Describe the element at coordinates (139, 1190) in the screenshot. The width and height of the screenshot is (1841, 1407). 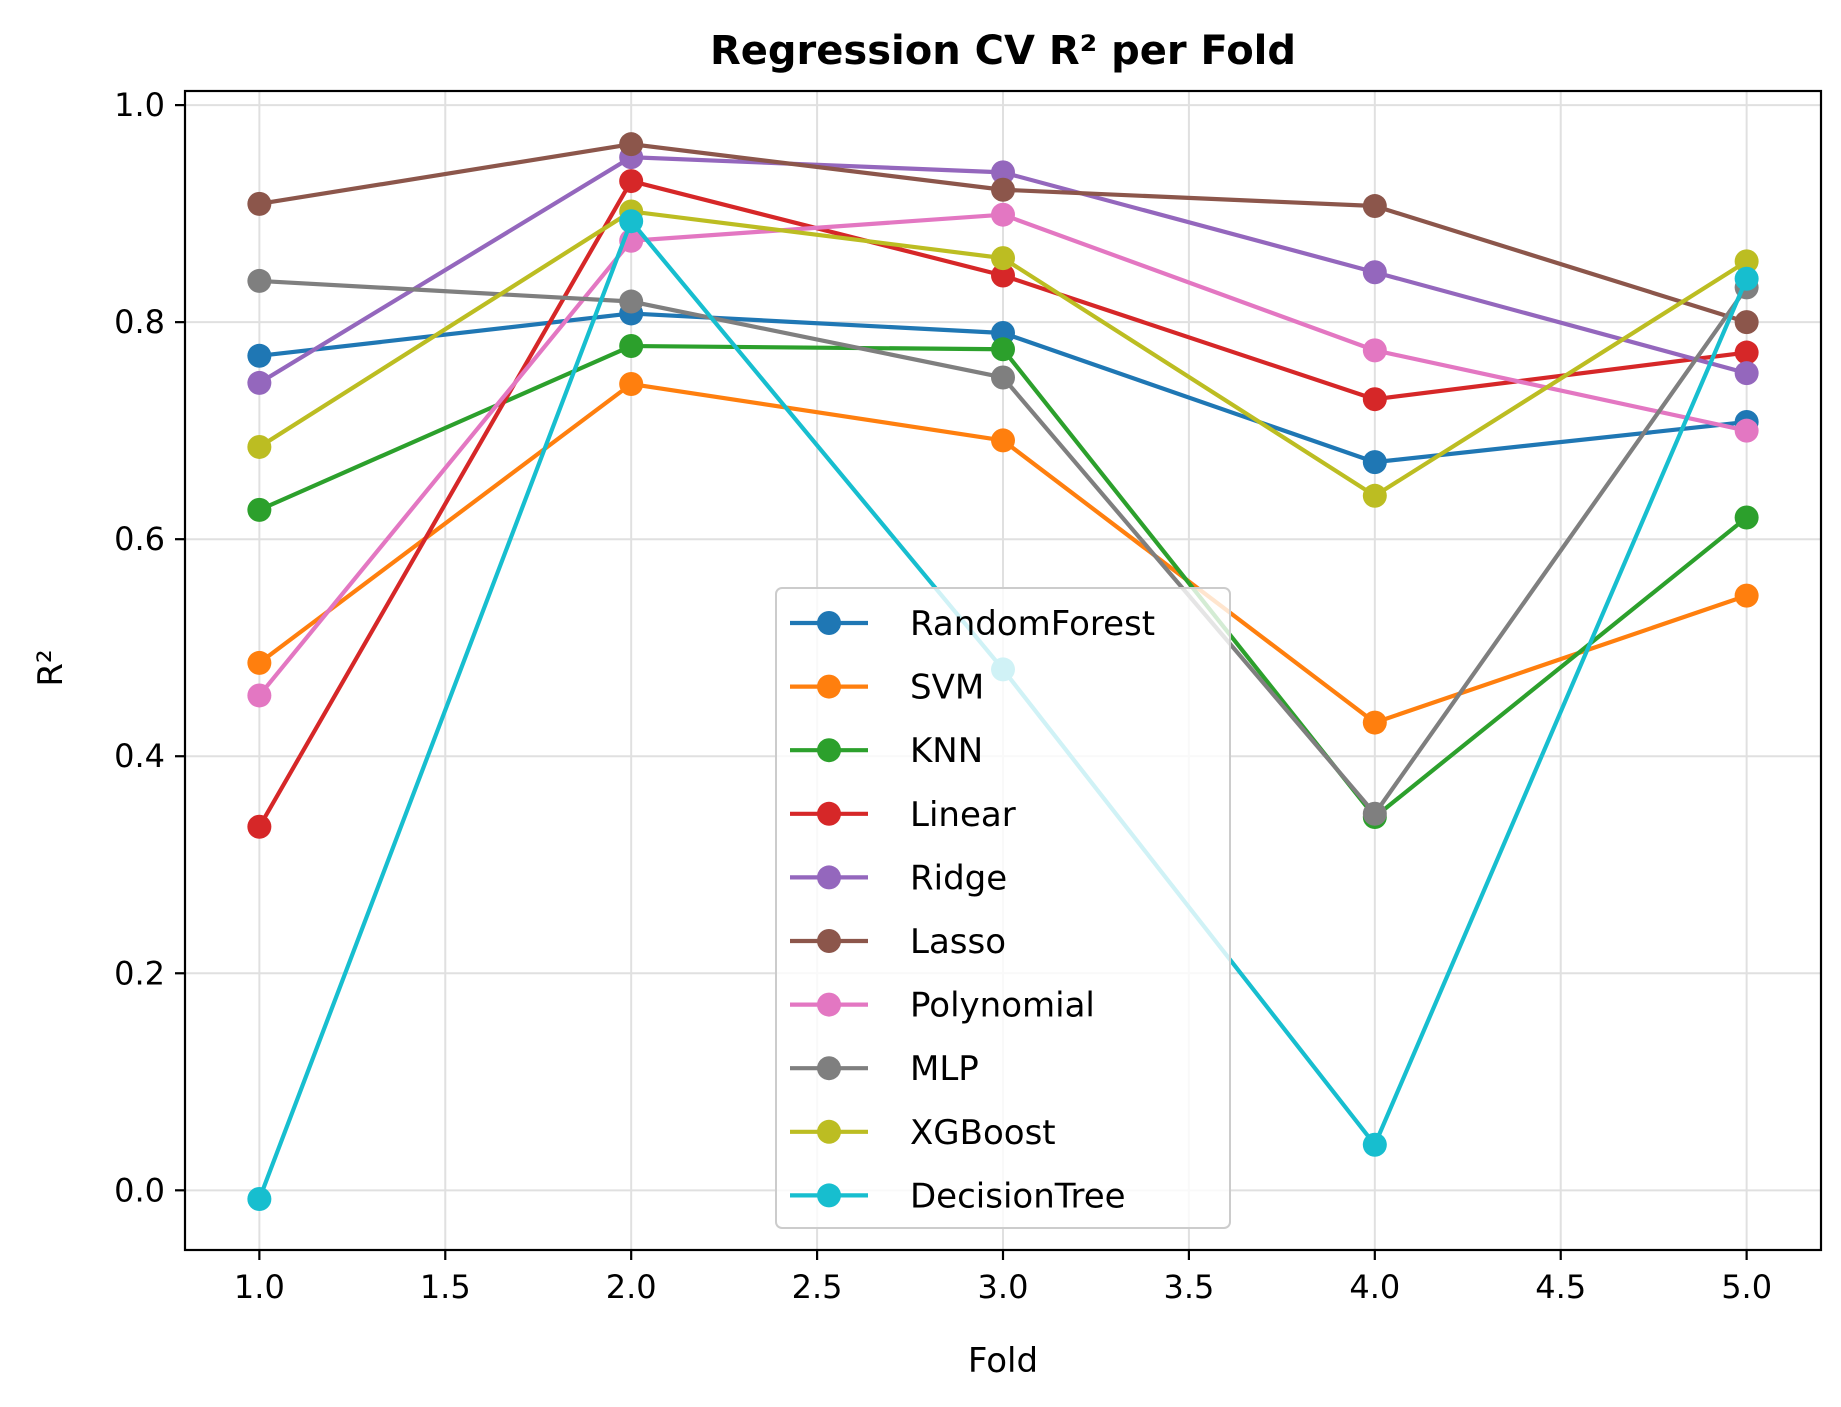
I see `y-tick-label: 0.0` at that location.